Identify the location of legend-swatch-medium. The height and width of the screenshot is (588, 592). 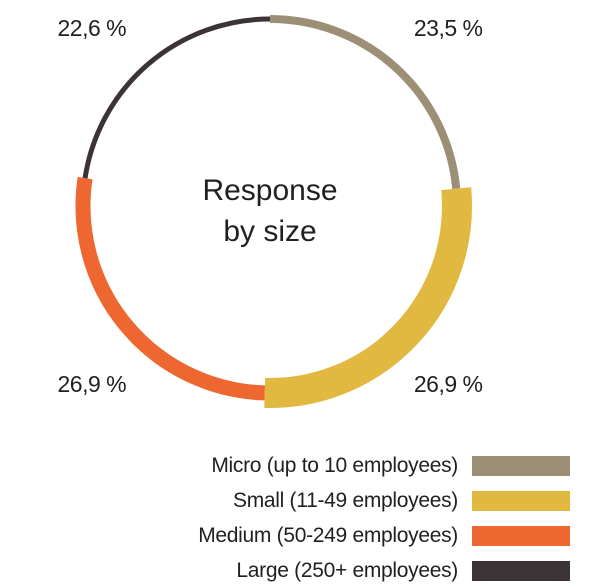
(521, 535).